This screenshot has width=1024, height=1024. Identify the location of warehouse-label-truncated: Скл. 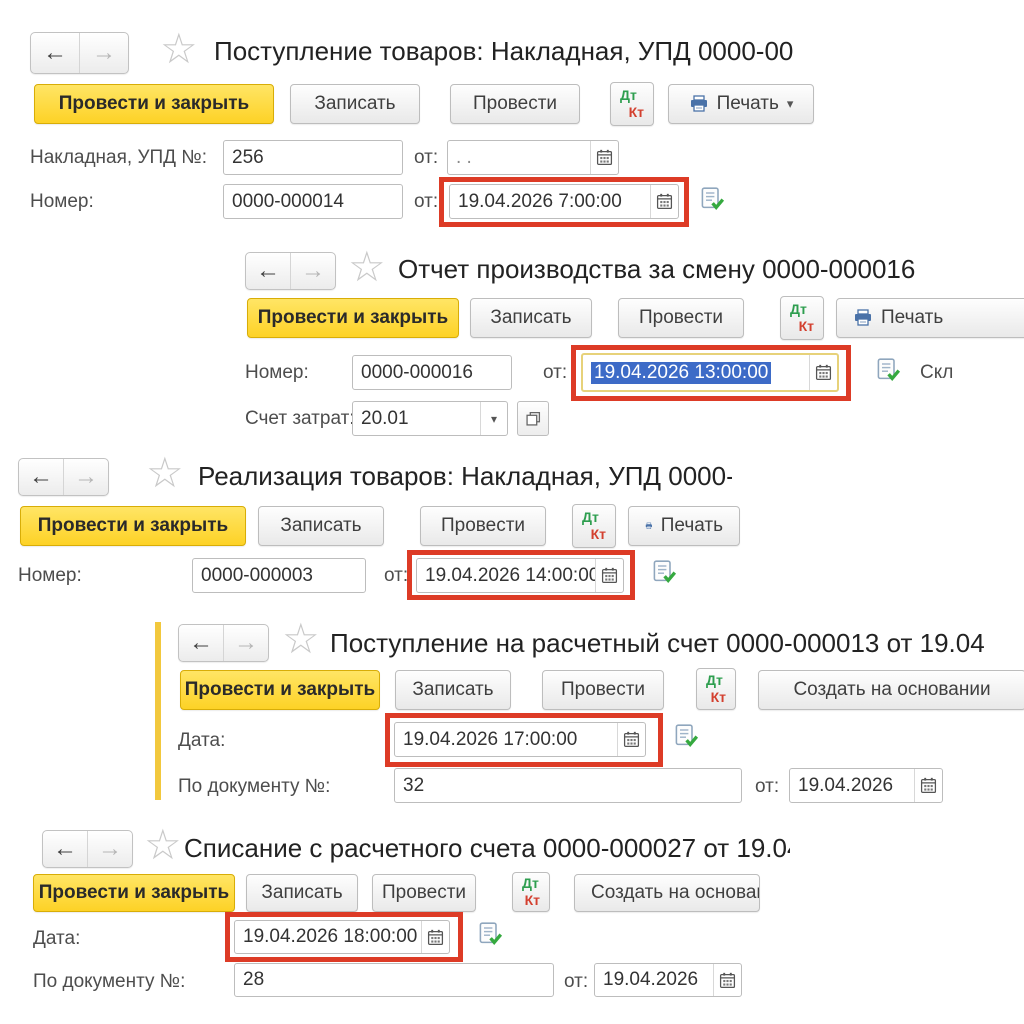
(937, 372).